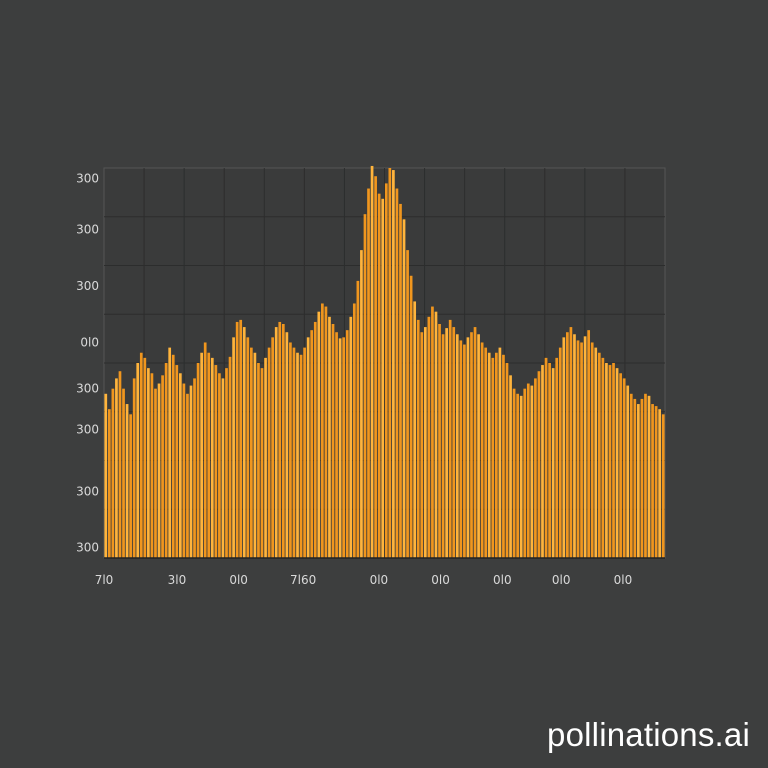 This screenshot has width=768, height=768. Describe the element at coordinates (89, 342) in the screenshot. I see `y-tick-label: 0l0` at that location.